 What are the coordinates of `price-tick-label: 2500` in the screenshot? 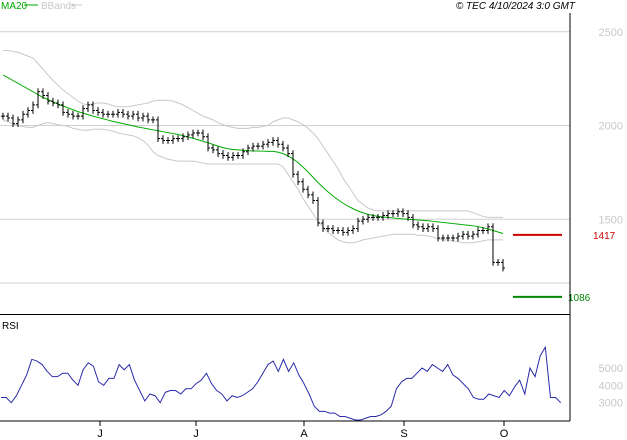 It's located at (611, 33).